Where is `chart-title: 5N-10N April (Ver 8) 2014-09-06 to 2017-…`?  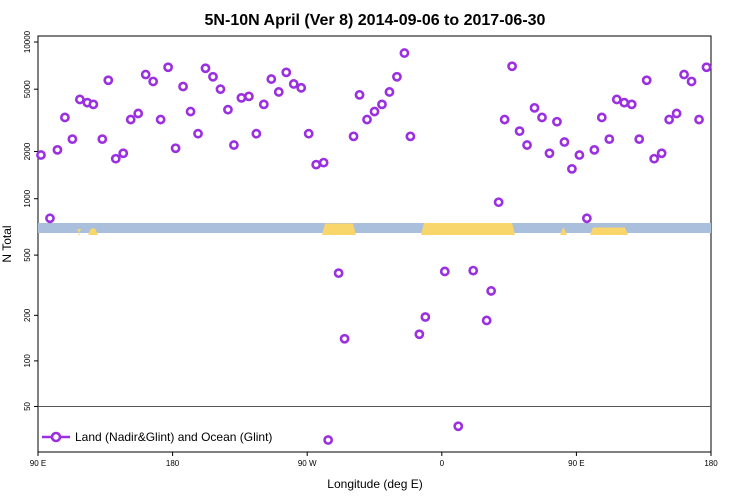 chart-title: 5N-10N April (Ver 8) 2014-09-06 to 2017-… is located at coordinates (375, 20).